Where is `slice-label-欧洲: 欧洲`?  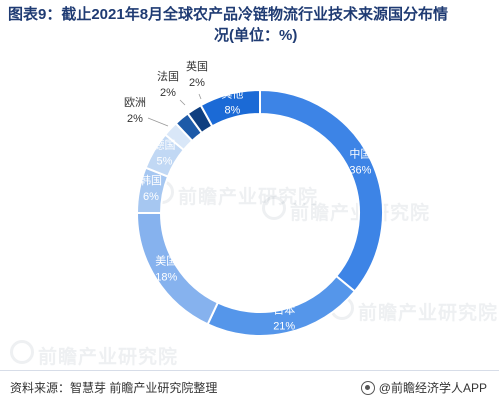 slice-label-欧洲: 欧洲 is located at coordinates (135, 102).